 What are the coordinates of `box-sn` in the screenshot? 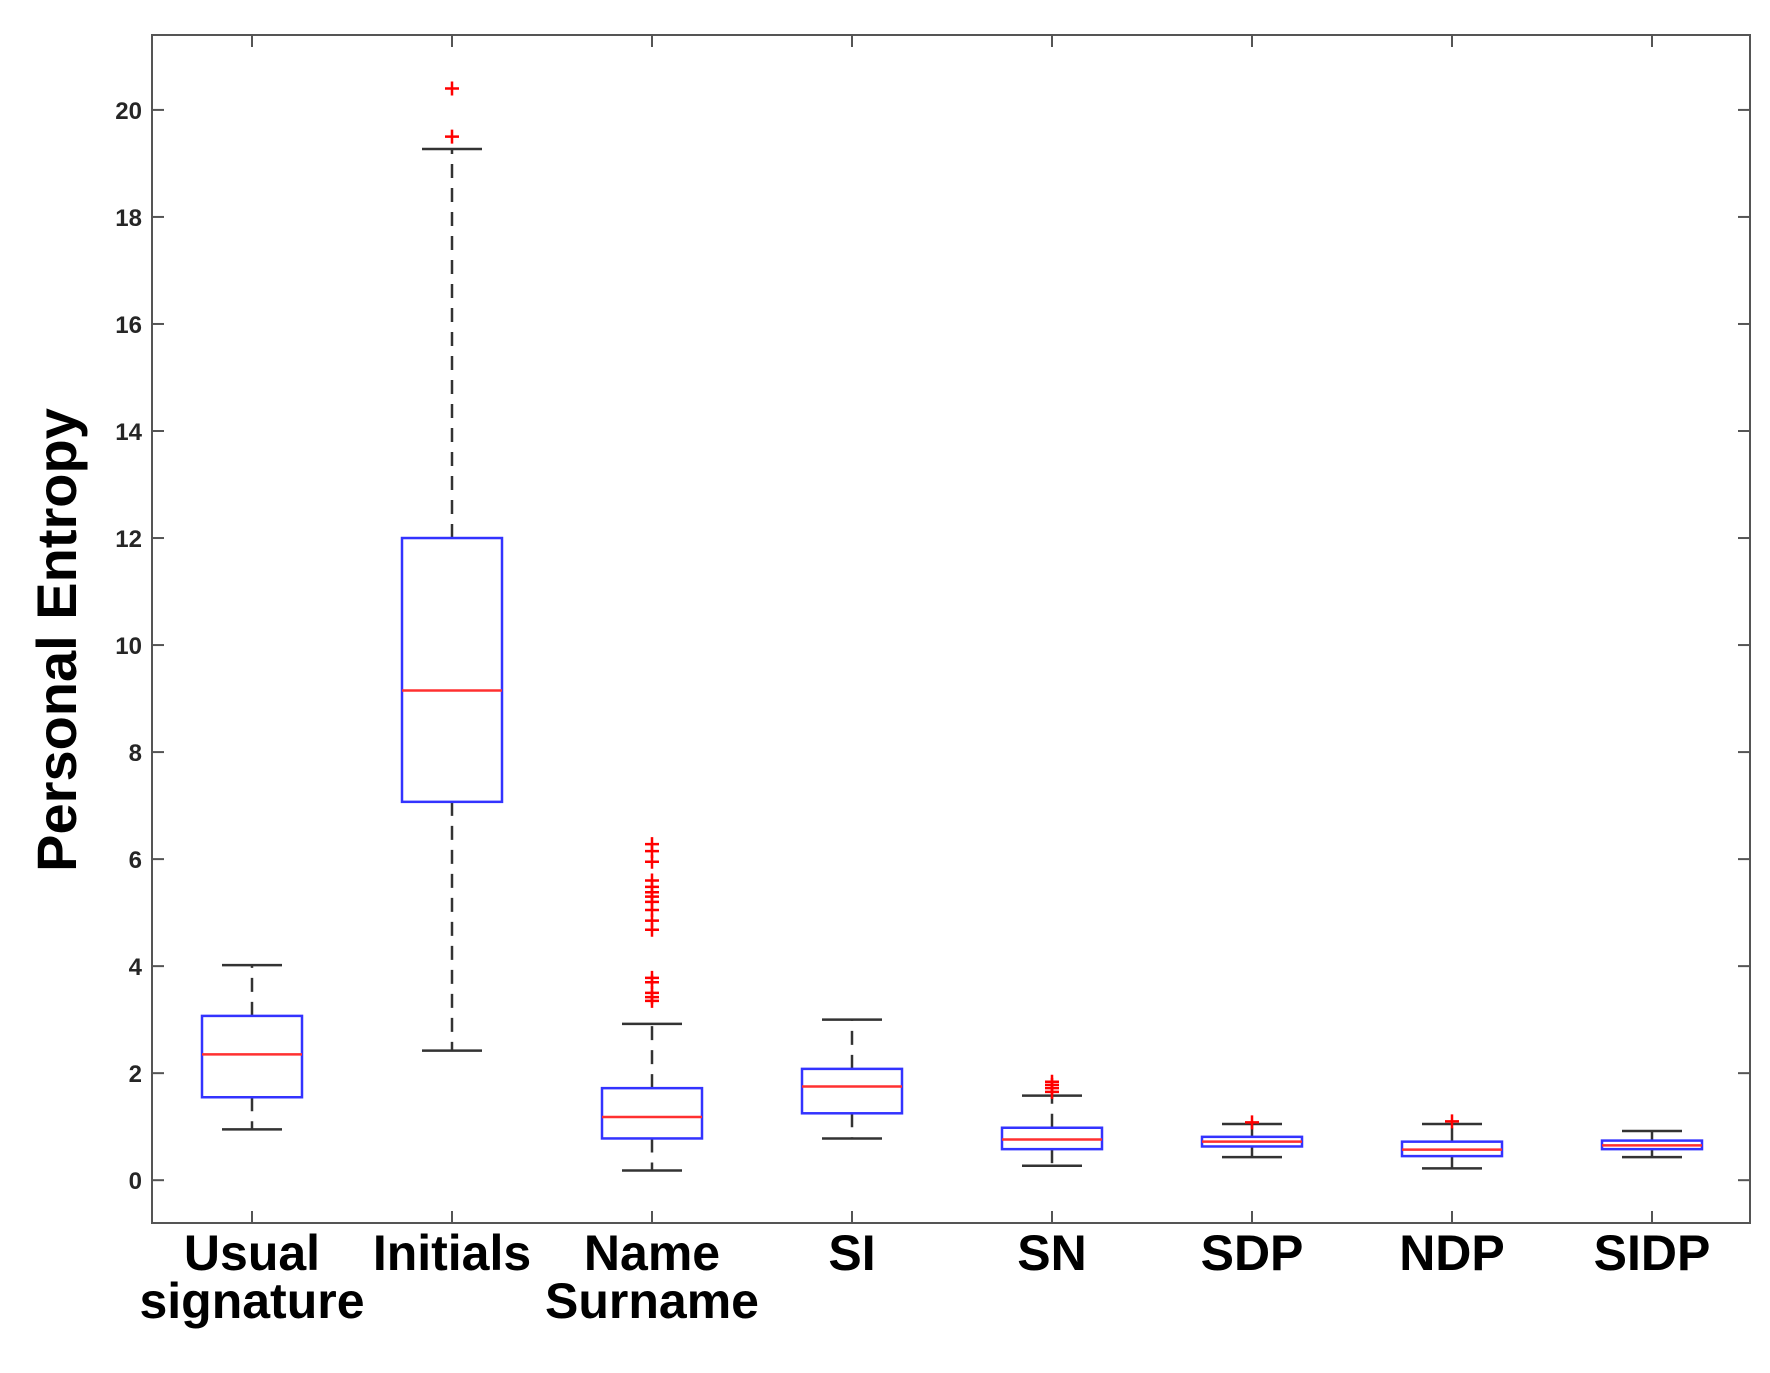 It's located at (1052, 1120).